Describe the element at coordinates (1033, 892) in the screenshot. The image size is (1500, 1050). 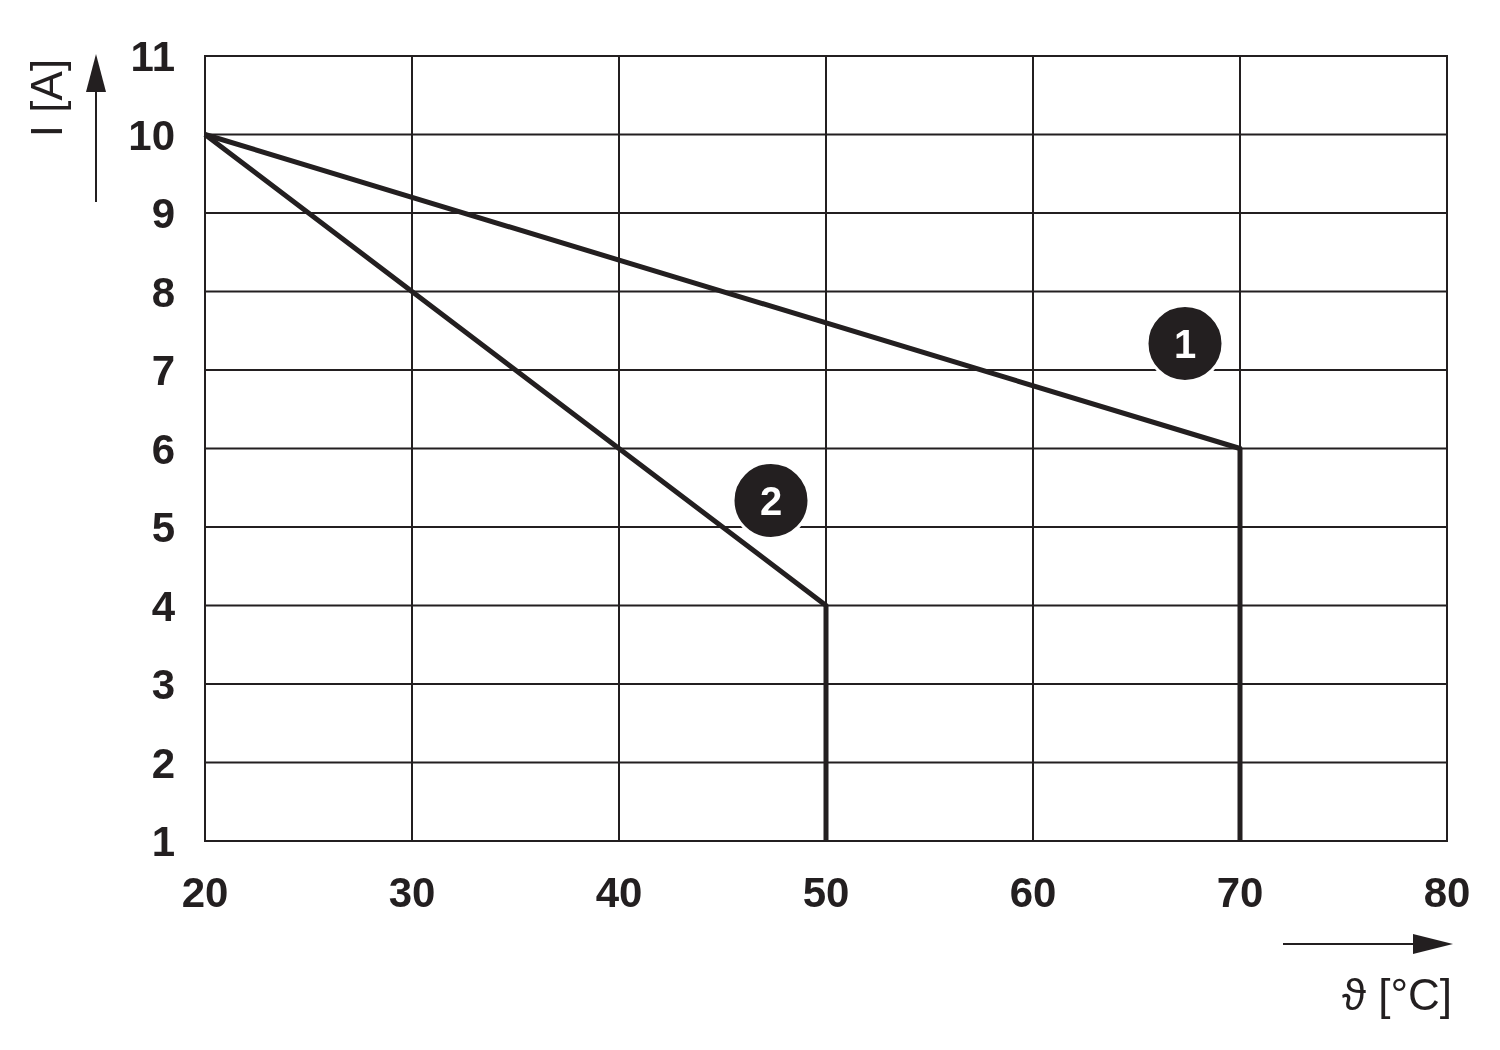
I see `x-tick-label: 60` at that location.